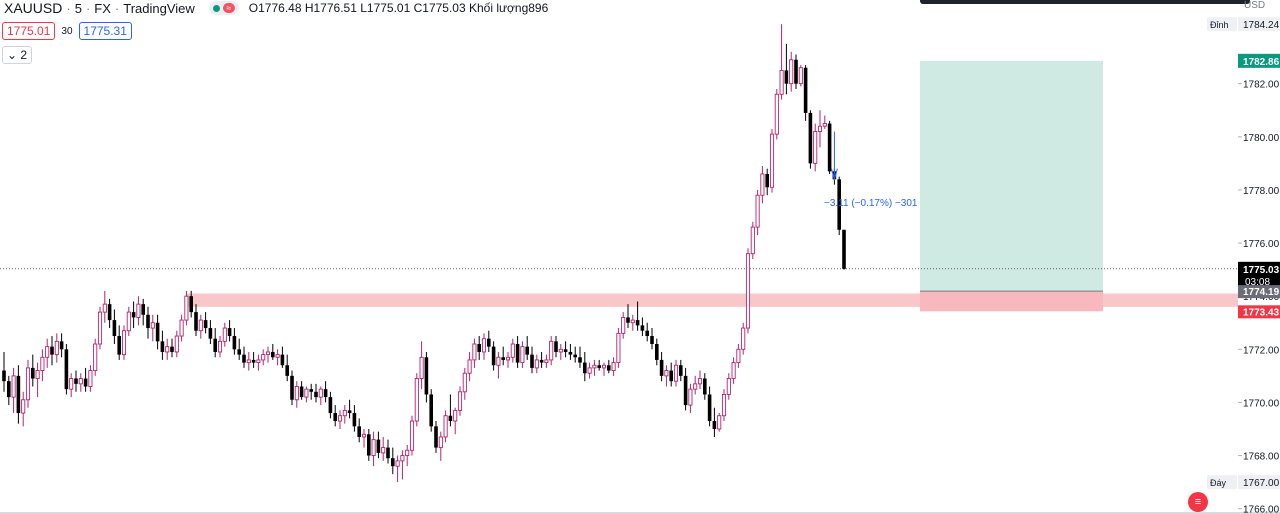 This screenshot has height=514, width=1280. I want to click on stop-zone, so click(1011, 301).